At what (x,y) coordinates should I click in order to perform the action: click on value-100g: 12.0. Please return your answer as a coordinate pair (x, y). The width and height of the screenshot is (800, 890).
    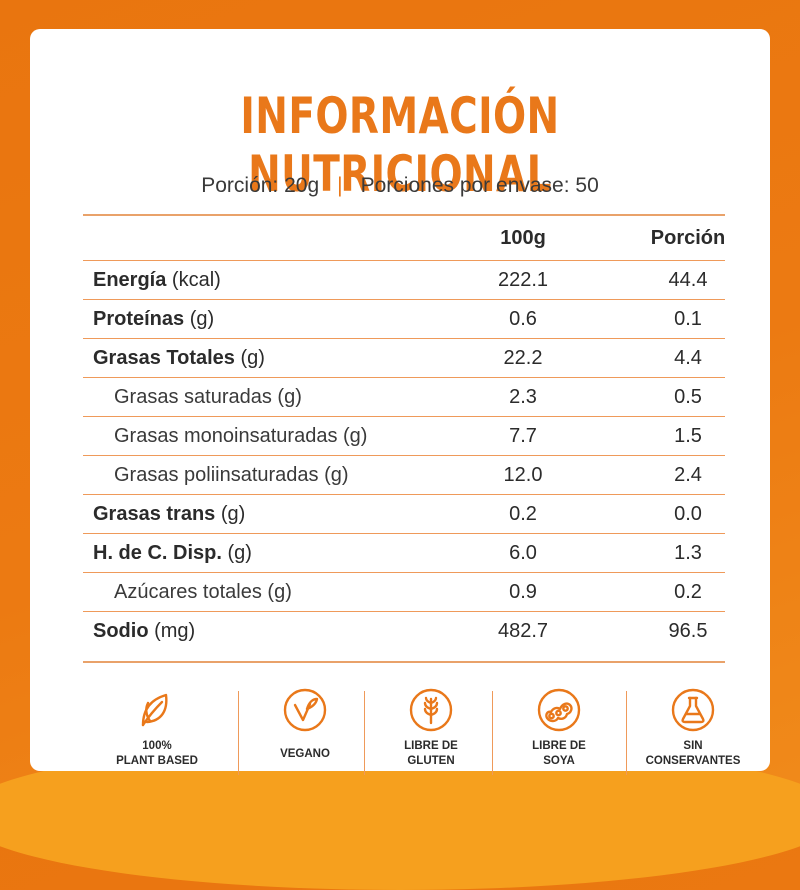
    Looking at the image, I should click on (523, 474).